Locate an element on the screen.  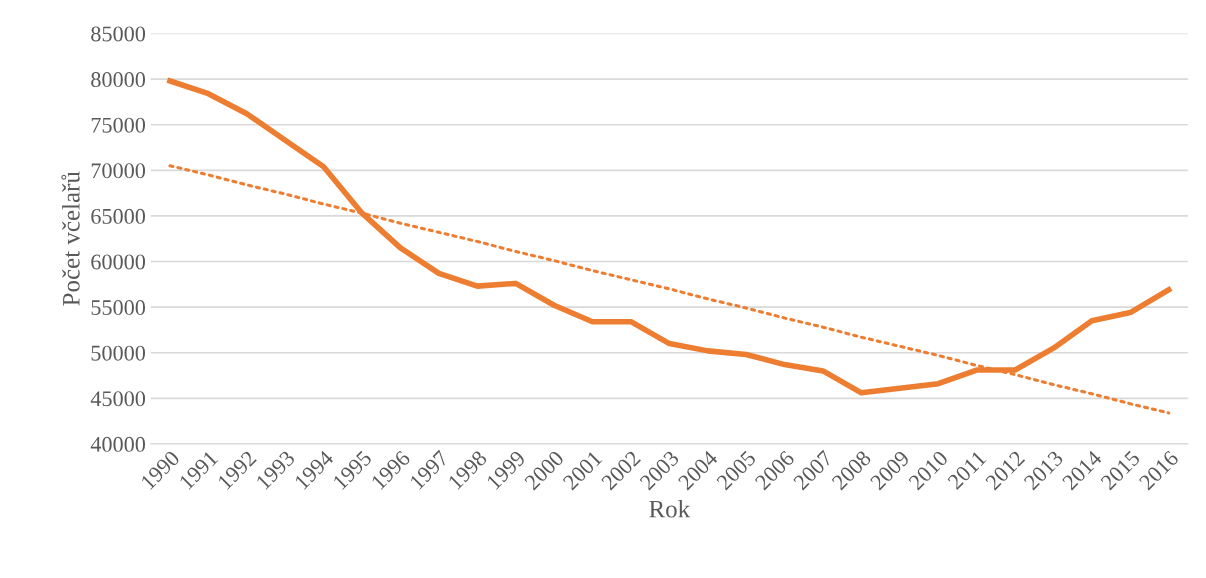
y-tick-label: 55000 is located at coordinates (118, 308).